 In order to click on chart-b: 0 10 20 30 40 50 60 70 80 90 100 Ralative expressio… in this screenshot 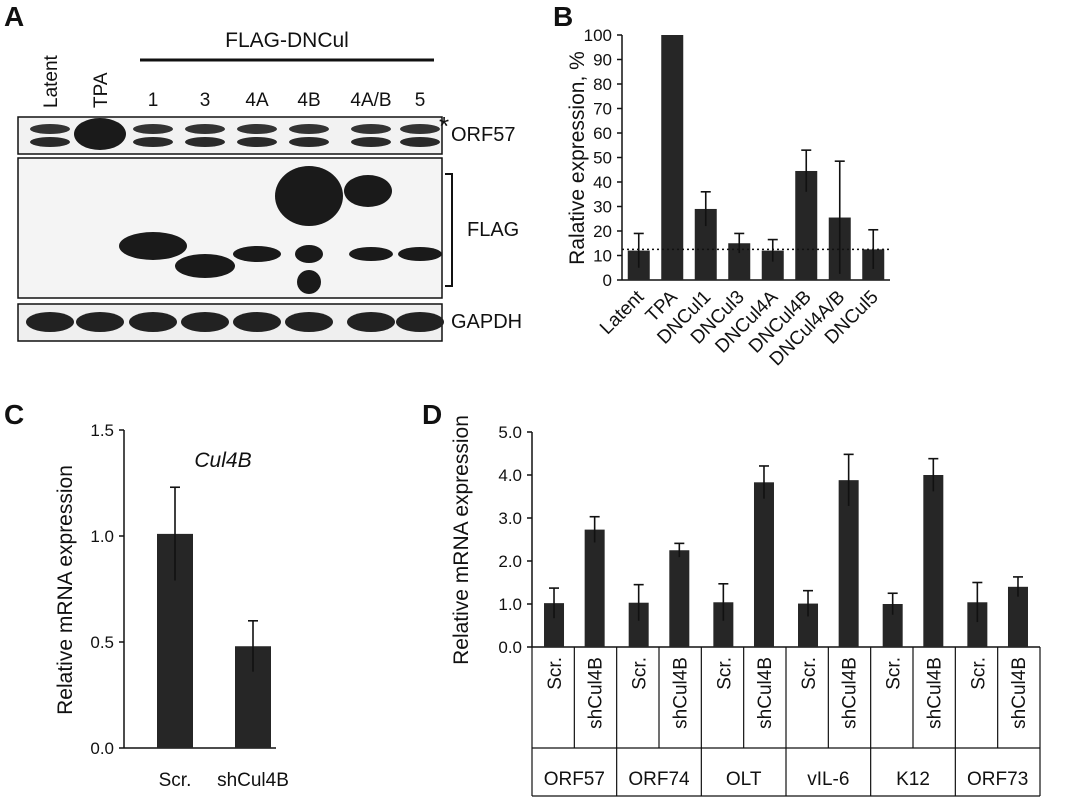, I will do `click(728, 198)`.